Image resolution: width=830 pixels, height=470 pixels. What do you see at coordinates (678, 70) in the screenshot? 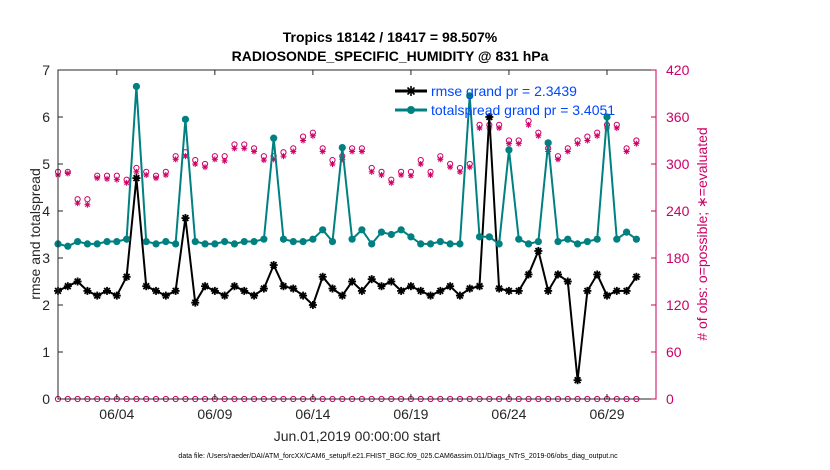
I see `y-right-tick-label: 420` at bounding box center [678, 70].